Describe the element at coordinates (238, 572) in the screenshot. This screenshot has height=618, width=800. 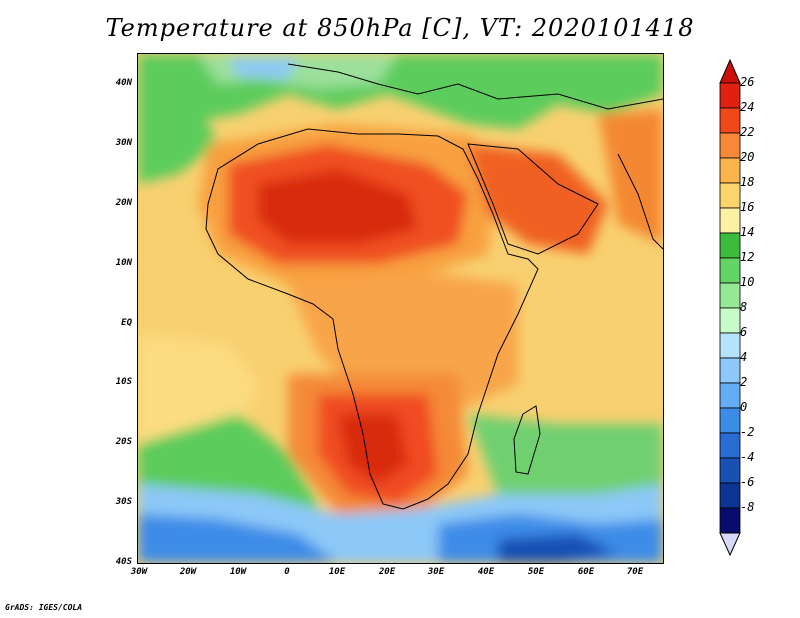
I see `lon-tick-label: 10W` at that location.